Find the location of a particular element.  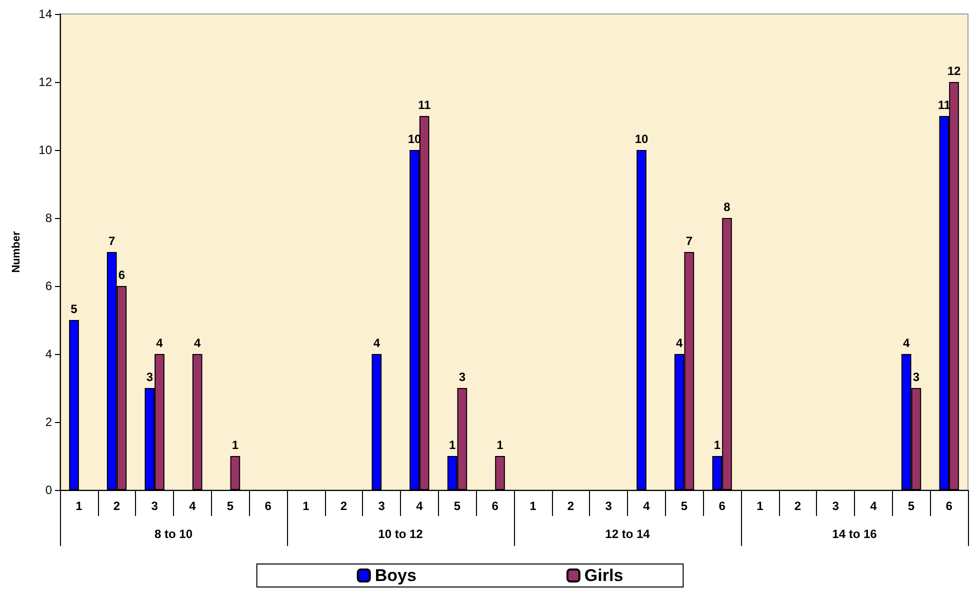

y-tick-label: 14 is located at coordinates (45, 14).